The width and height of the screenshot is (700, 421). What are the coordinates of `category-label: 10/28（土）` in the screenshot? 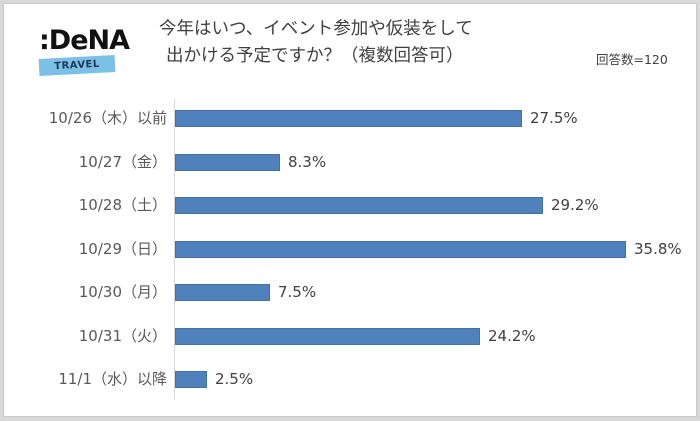 It's located at (122, 205).